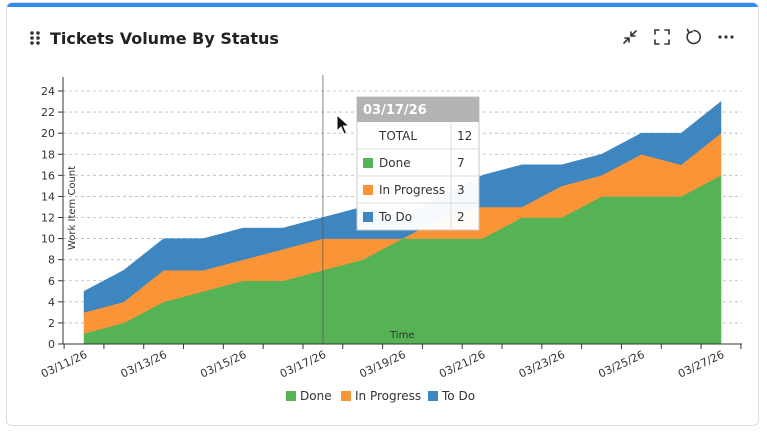 The width and height of the screenshot is (767, 434). What do you see at coordinates (395, 217) in the screenshot?
I see `tooltip-row-label: To Do` at bounding box center [395, 217].